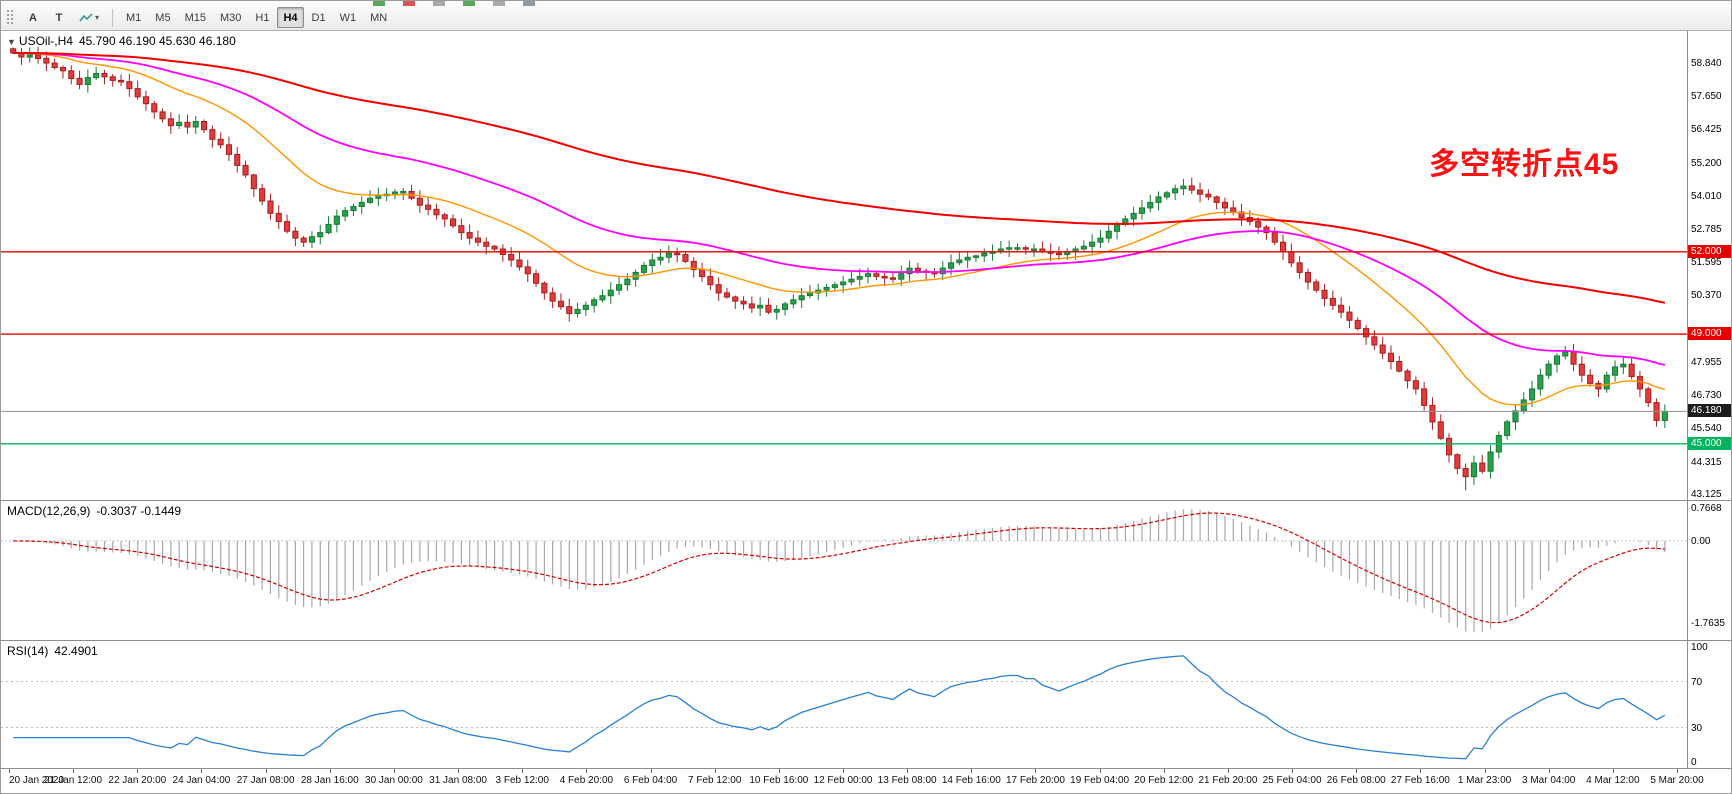  I want to click on time-axis-label: 21 Feb 20:00, so click(1228, 780).